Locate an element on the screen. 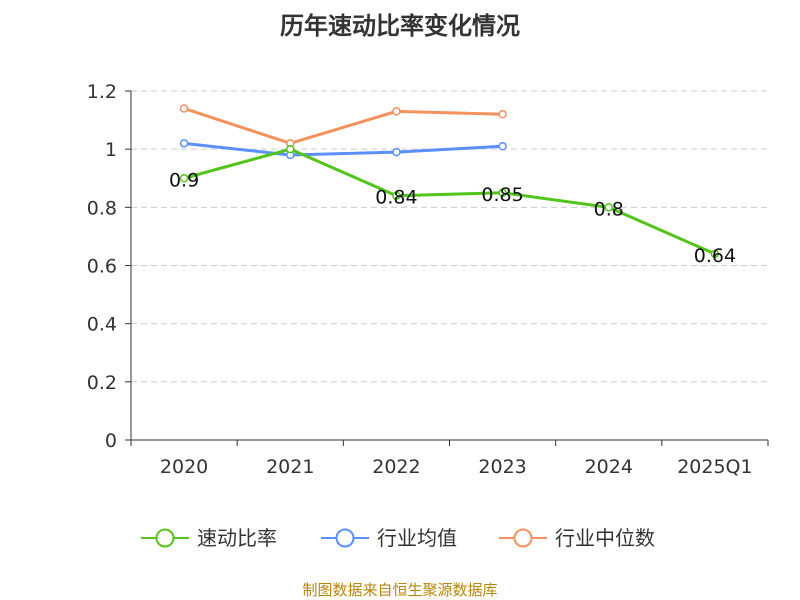 This screenshot has height=600, width=800. legend-item: 速动比率 is located at coordinates (209, 538).